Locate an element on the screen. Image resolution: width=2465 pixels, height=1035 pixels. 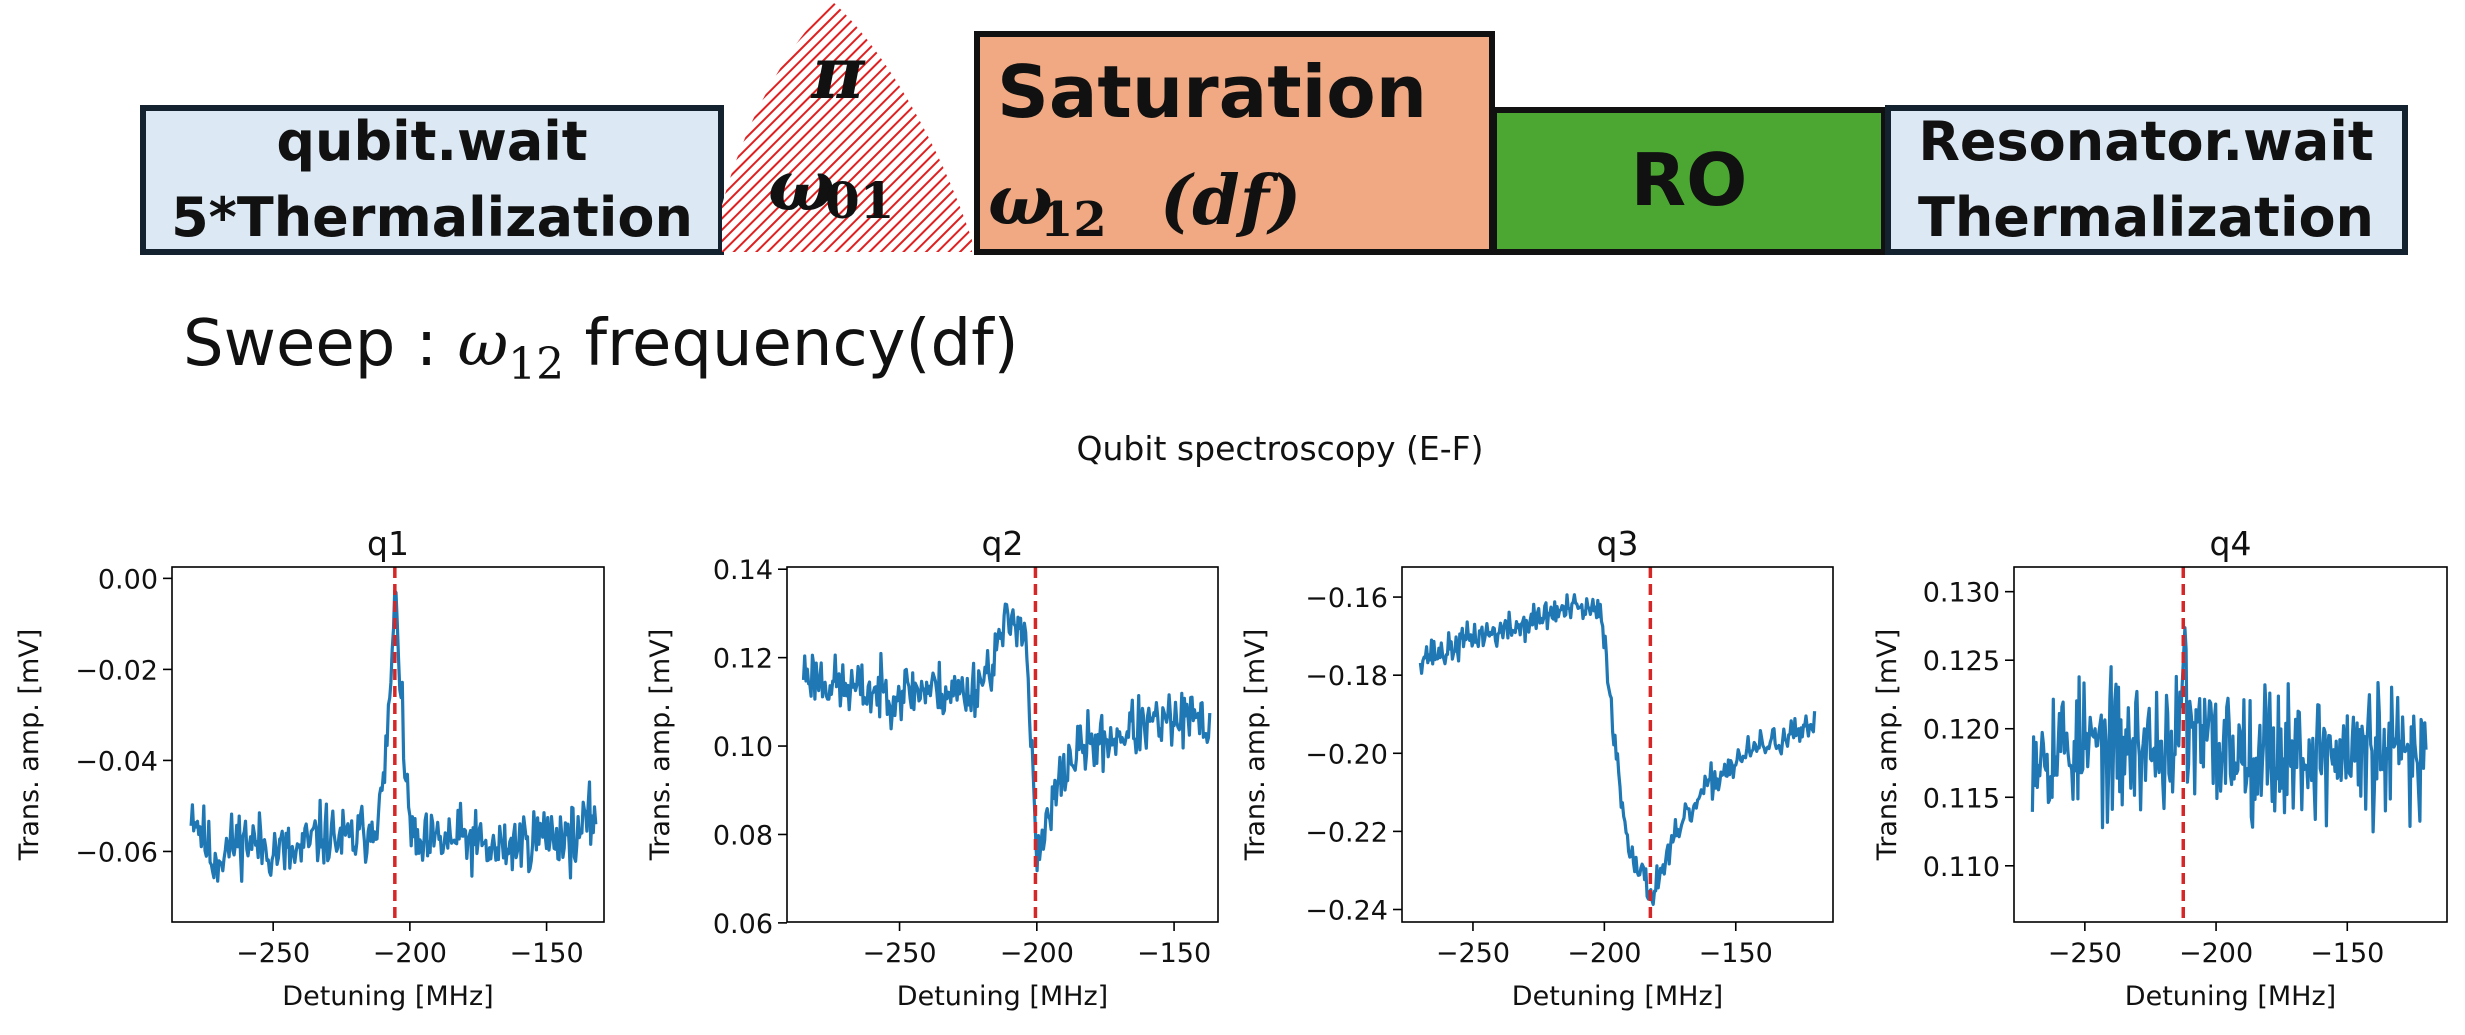
y-tick-label: −0.24 is located at coordinates (1346, 911).